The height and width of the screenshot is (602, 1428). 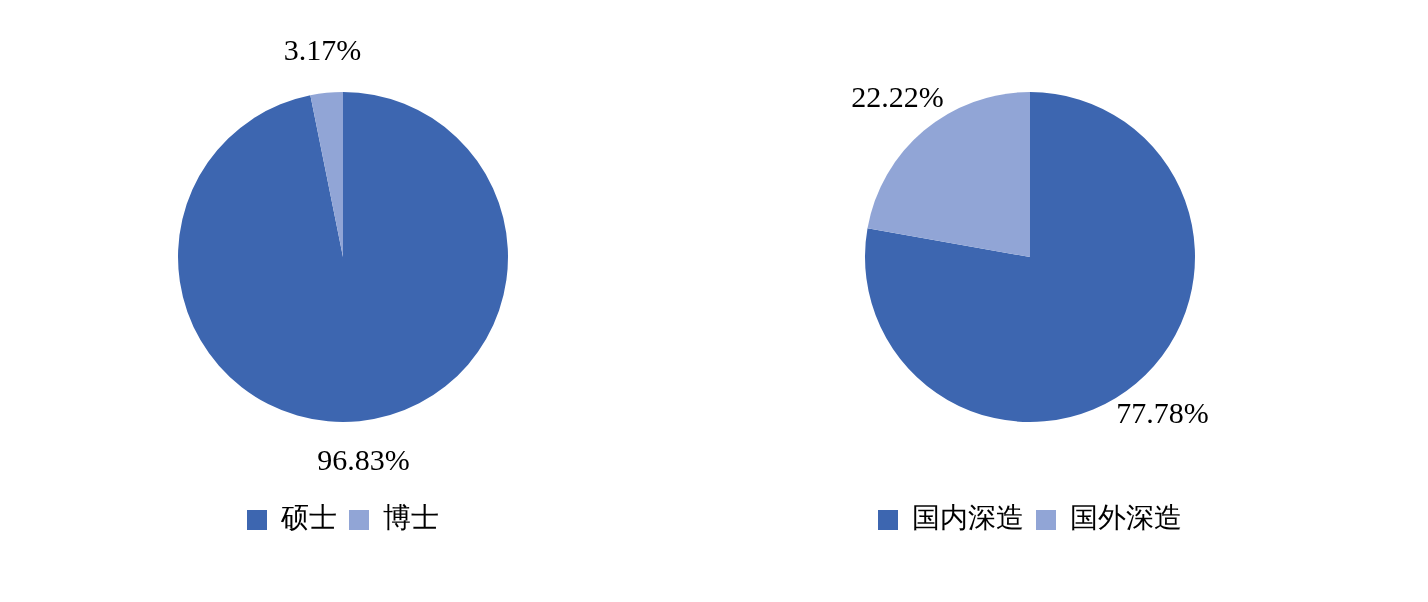 I want to click on legend-label: 国内深造, so click(x=968, y=518).